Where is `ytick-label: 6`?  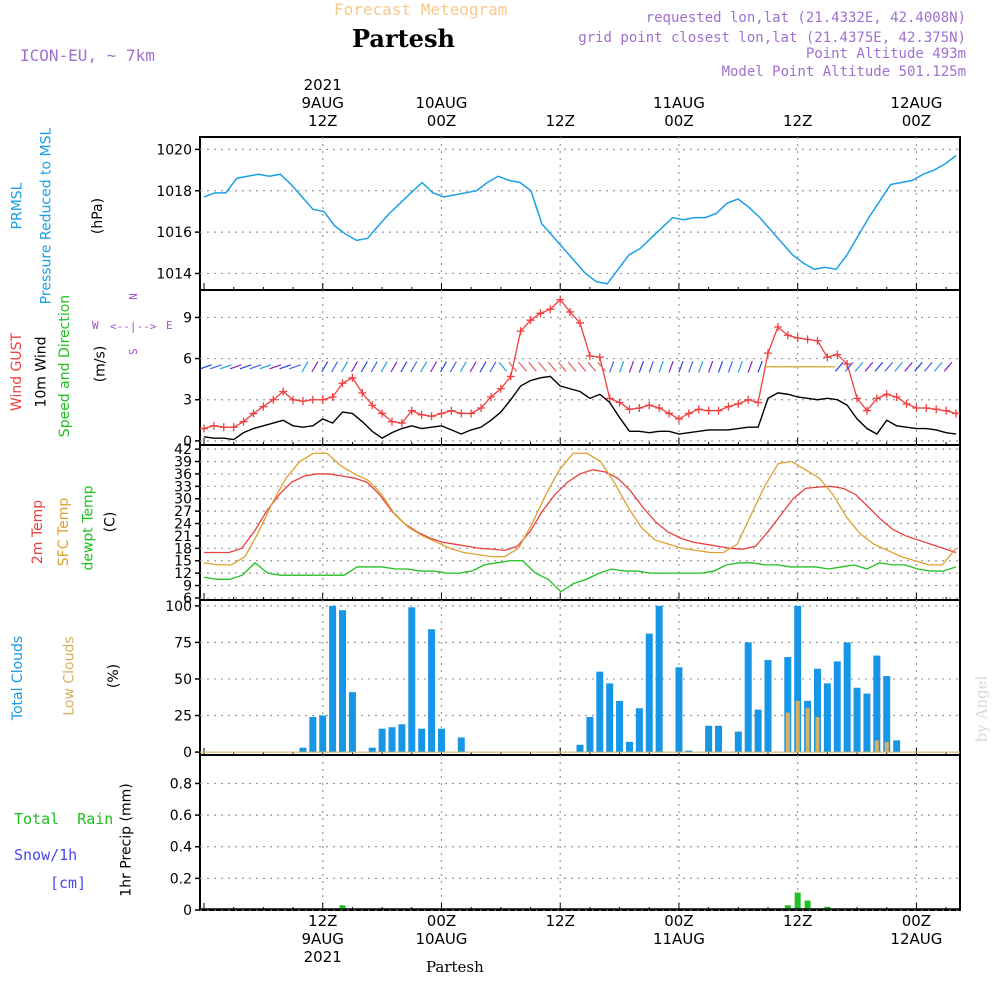
ytick-label: 6 is located at coordinates (187, 360).